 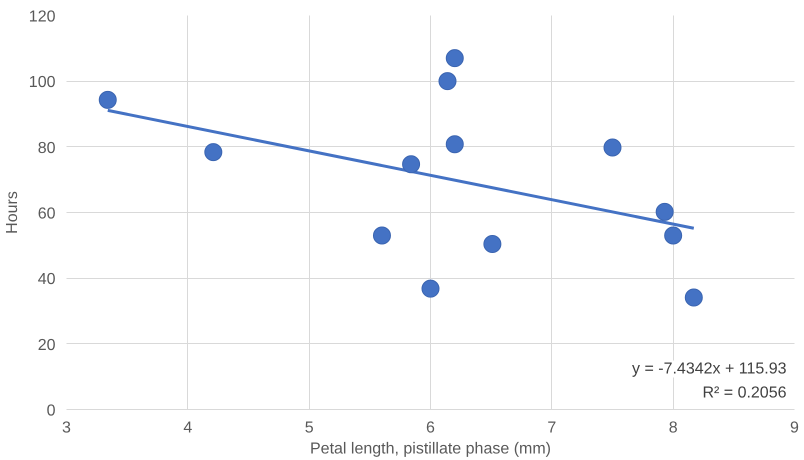 I want to click on y-tick-label: 40, so click(x=47, y=279).